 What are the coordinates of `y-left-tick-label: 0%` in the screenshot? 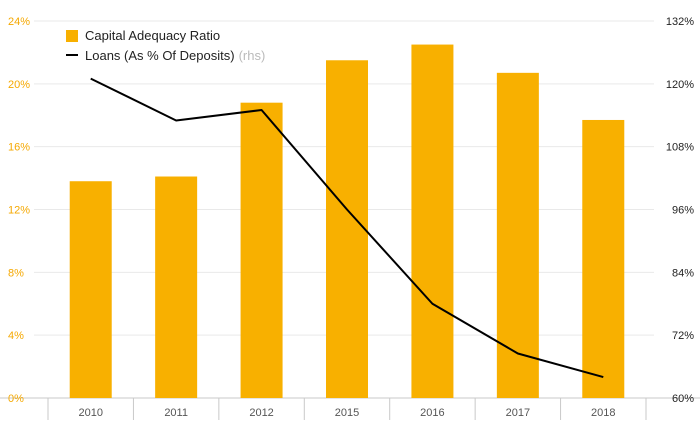 It's located at (16, 399).